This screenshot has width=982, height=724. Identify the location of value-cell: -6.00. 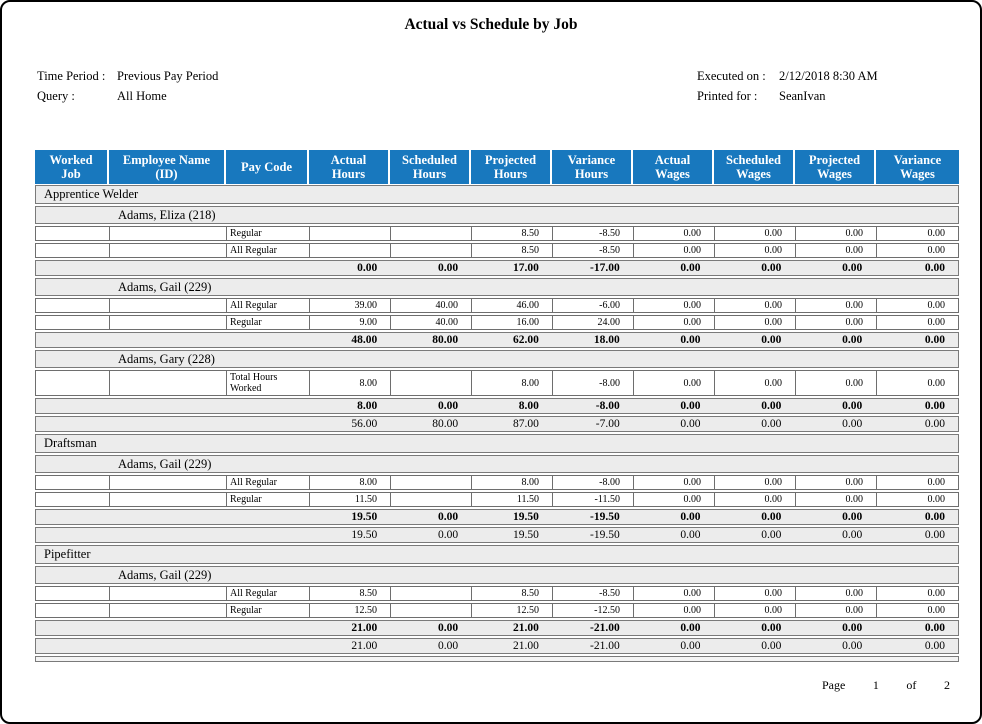
(592, 305).